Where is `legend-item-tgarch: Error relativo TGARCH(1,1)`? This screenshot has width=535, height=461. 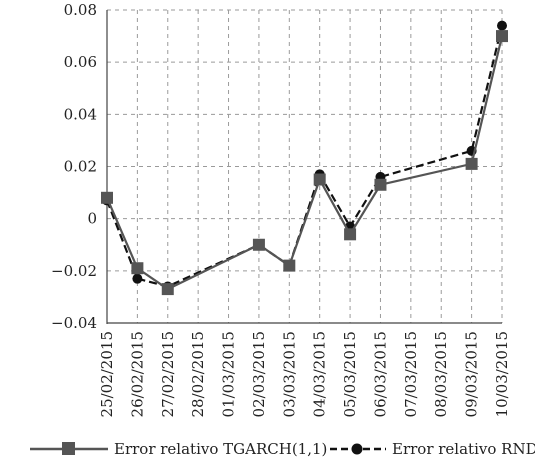 legend-item-tgarch: Error relativo TGARCH(1,1) is located at coordinates (178, 449).